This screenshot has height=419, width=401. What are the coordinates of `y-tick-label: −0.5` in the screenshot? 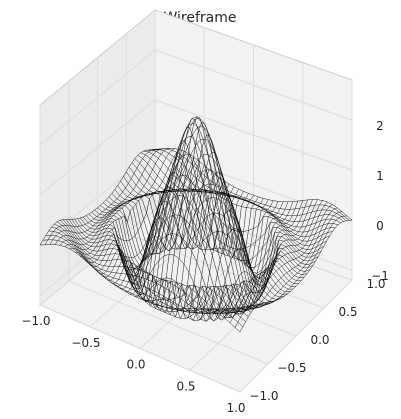 It's located at (291, 368).